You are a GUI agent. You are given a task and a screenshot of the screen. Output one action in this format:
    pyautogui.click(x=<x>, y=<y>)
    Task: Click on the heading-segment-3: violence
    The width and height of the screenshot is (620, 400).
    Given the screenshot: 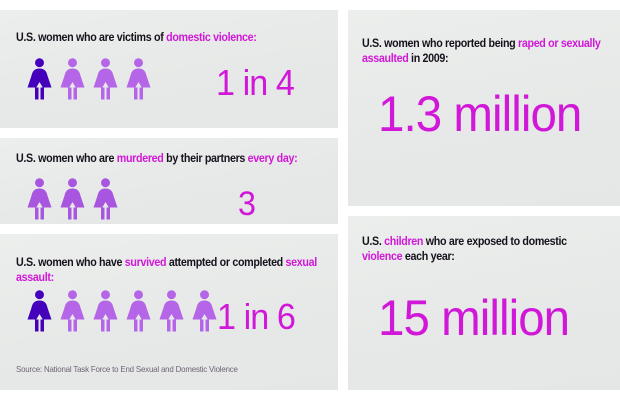 What is the action you would take?
    pyautogui.click(x=382, y=256)
    